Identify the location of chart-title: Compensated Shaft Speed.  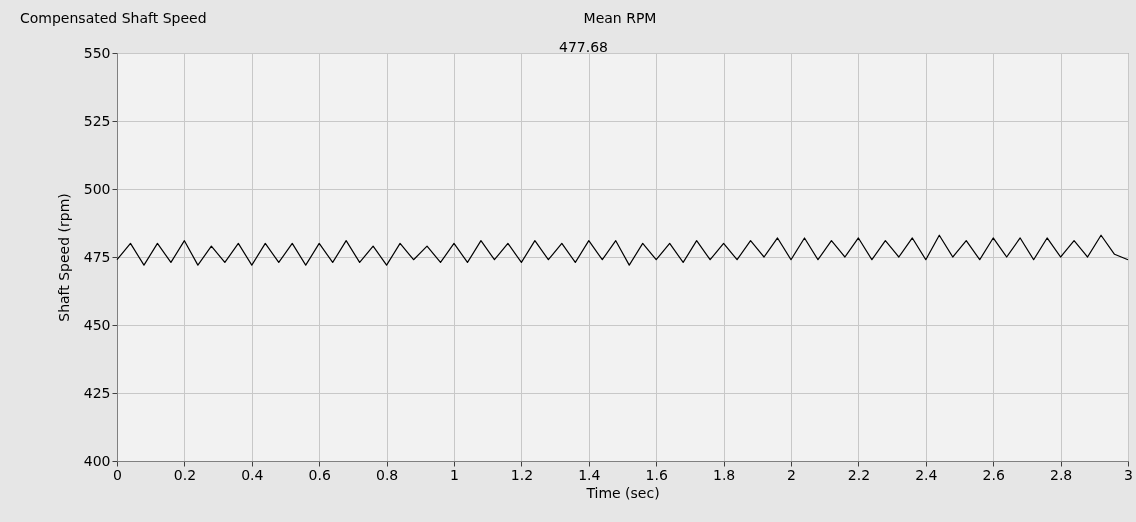
(113, 18).